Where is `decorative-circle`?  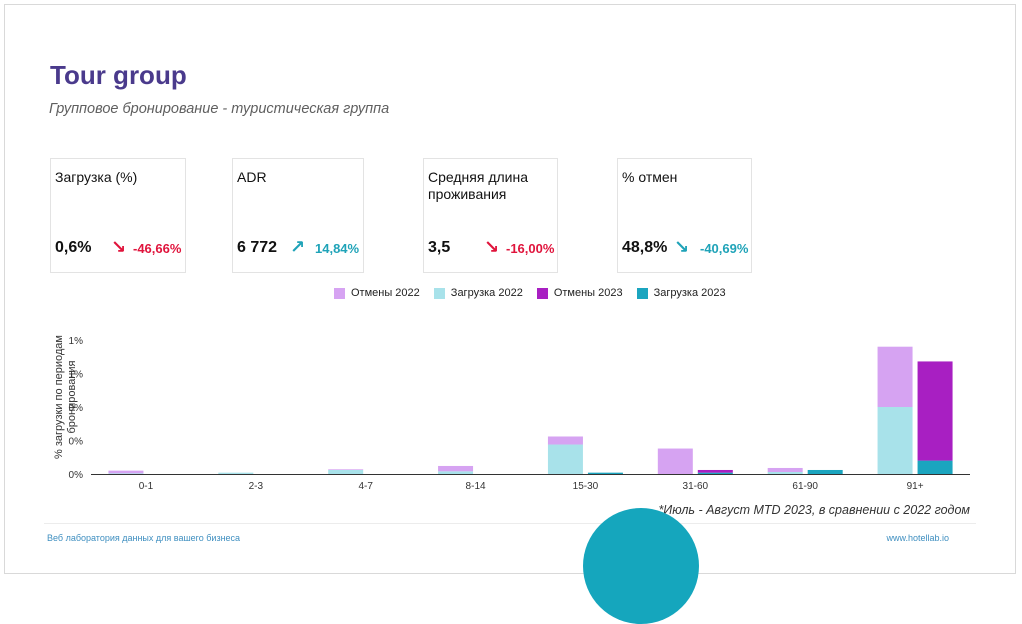 decorative-circle is located at coordinates (641, 566).